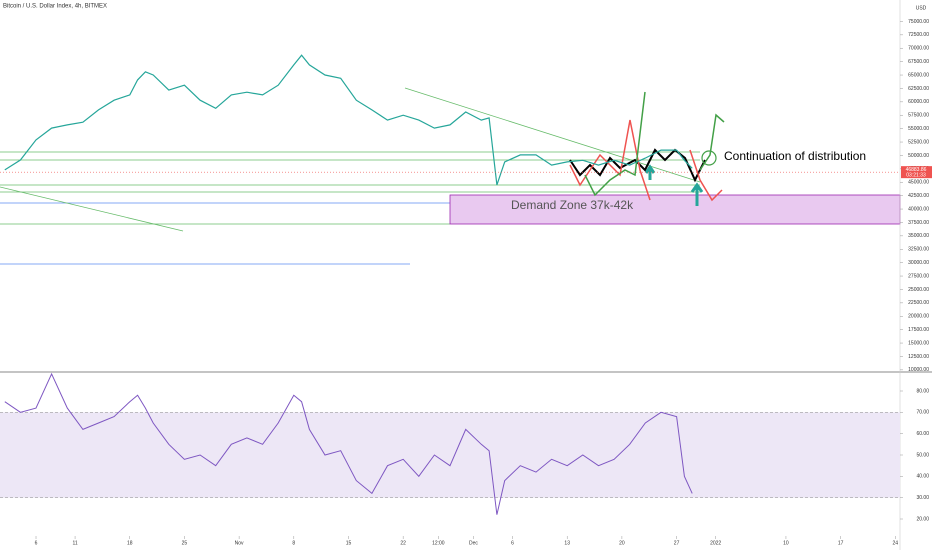 This screenshot has height=550, width=932. I want to click on x-tick-label: Dec, so click(473, 543).